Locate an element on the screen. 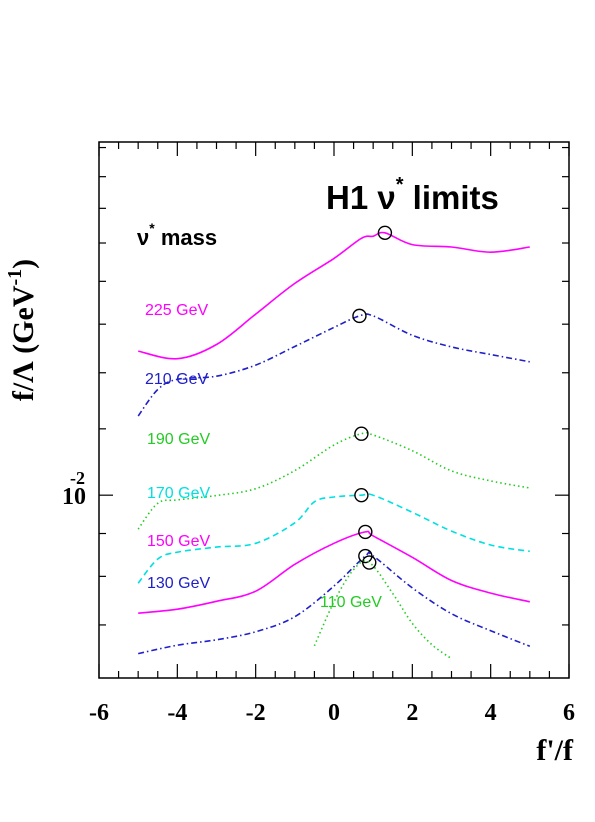 Image resolution: width=595 pixels, height=822 pixels. series-label-190-gev: 190 GeV is located at coordinates (178, 439).